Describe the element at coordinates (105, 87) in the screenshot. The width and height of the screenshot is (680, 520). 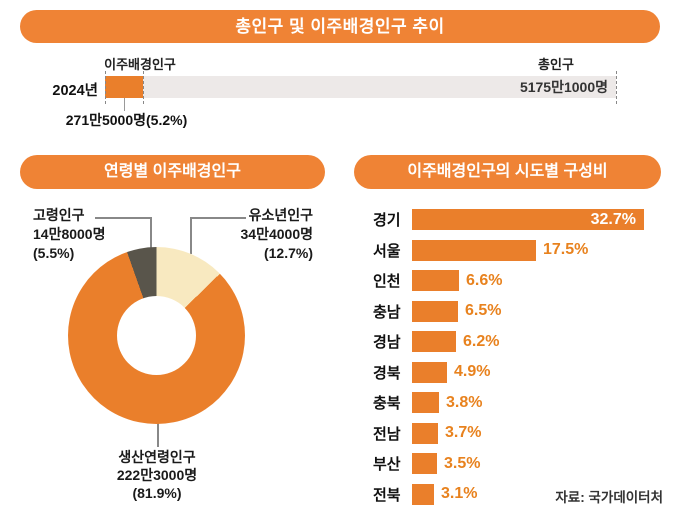
I see `trend-dashed-line-left` at that location.